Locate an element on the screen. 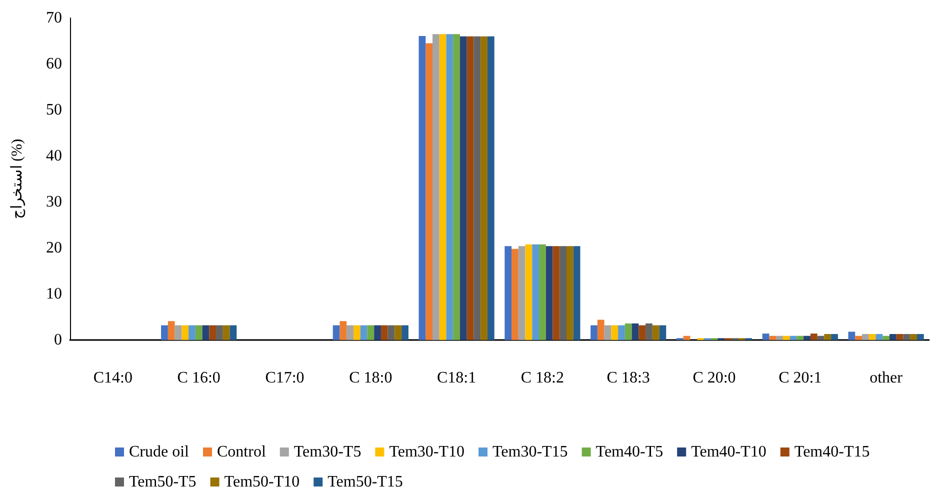 Image resolution: width=931 pixels, height=497 pixels. x-tick-label: C 18:0 is located at coordinates (370, 378).